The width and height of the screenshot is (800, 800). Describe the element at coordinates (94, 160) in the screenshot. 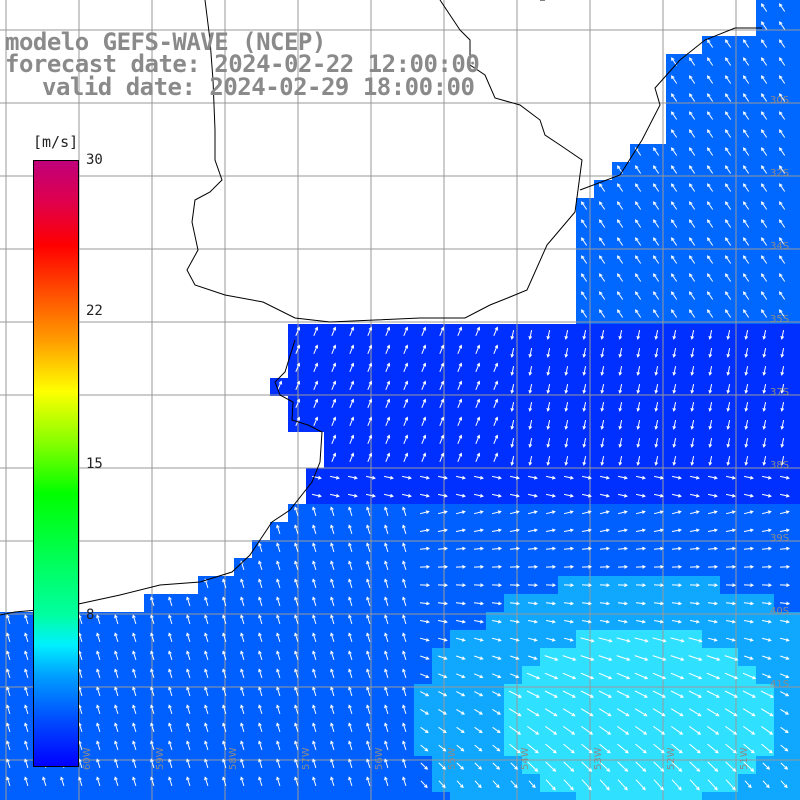

I see `colorbar-tick-30: 30` at that location.